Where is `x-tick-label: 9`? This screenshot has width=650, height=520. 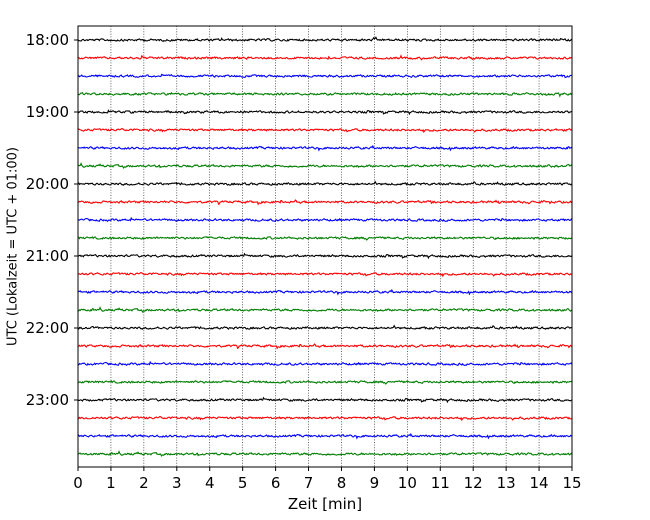
x-tick-label: 9 is located at coordinates (375, 483).